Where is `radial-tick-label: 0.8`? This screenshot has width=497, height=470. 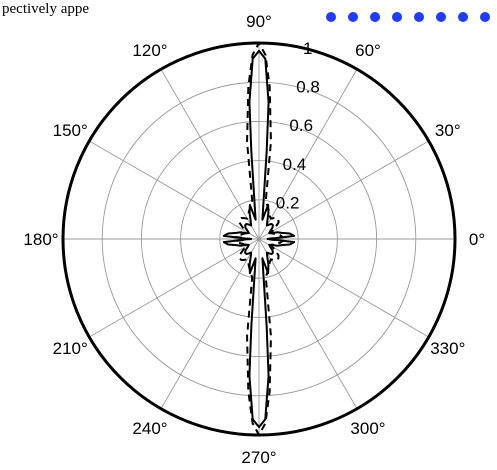 radial-tick-label: 0.8 is located at coordinates (308, 87).